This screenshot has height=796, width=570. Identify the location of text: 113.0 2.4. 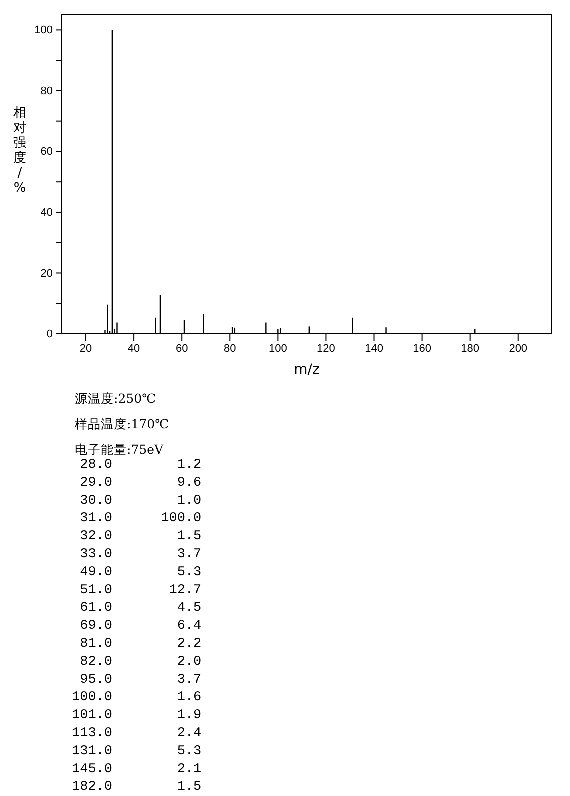
(137, 734).